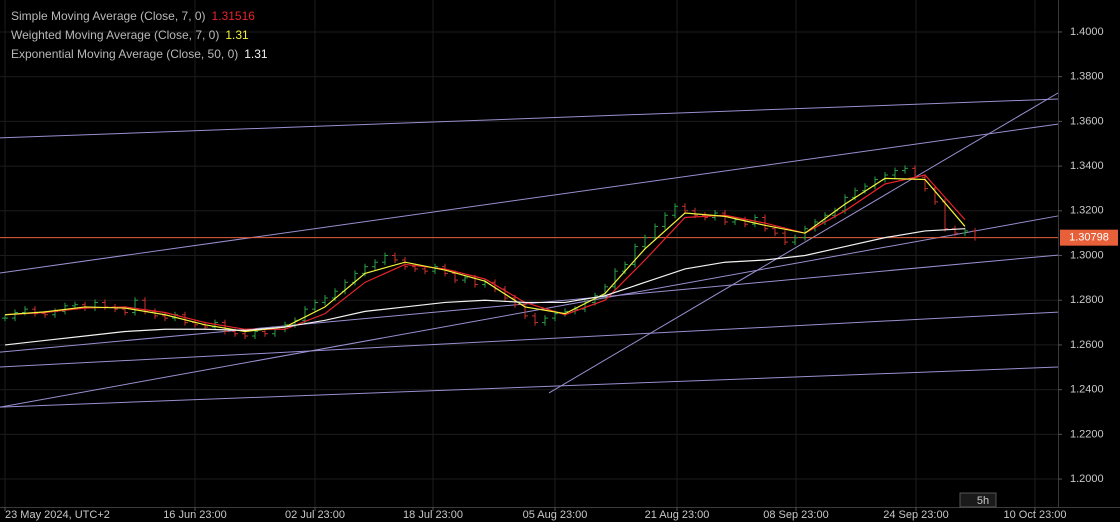 This screenshot has width=1120, height=522. Describe the element at coordinates (915, 515) in the screenshot. I see `x-tick-label: 24 Sep 23:00` at that location.